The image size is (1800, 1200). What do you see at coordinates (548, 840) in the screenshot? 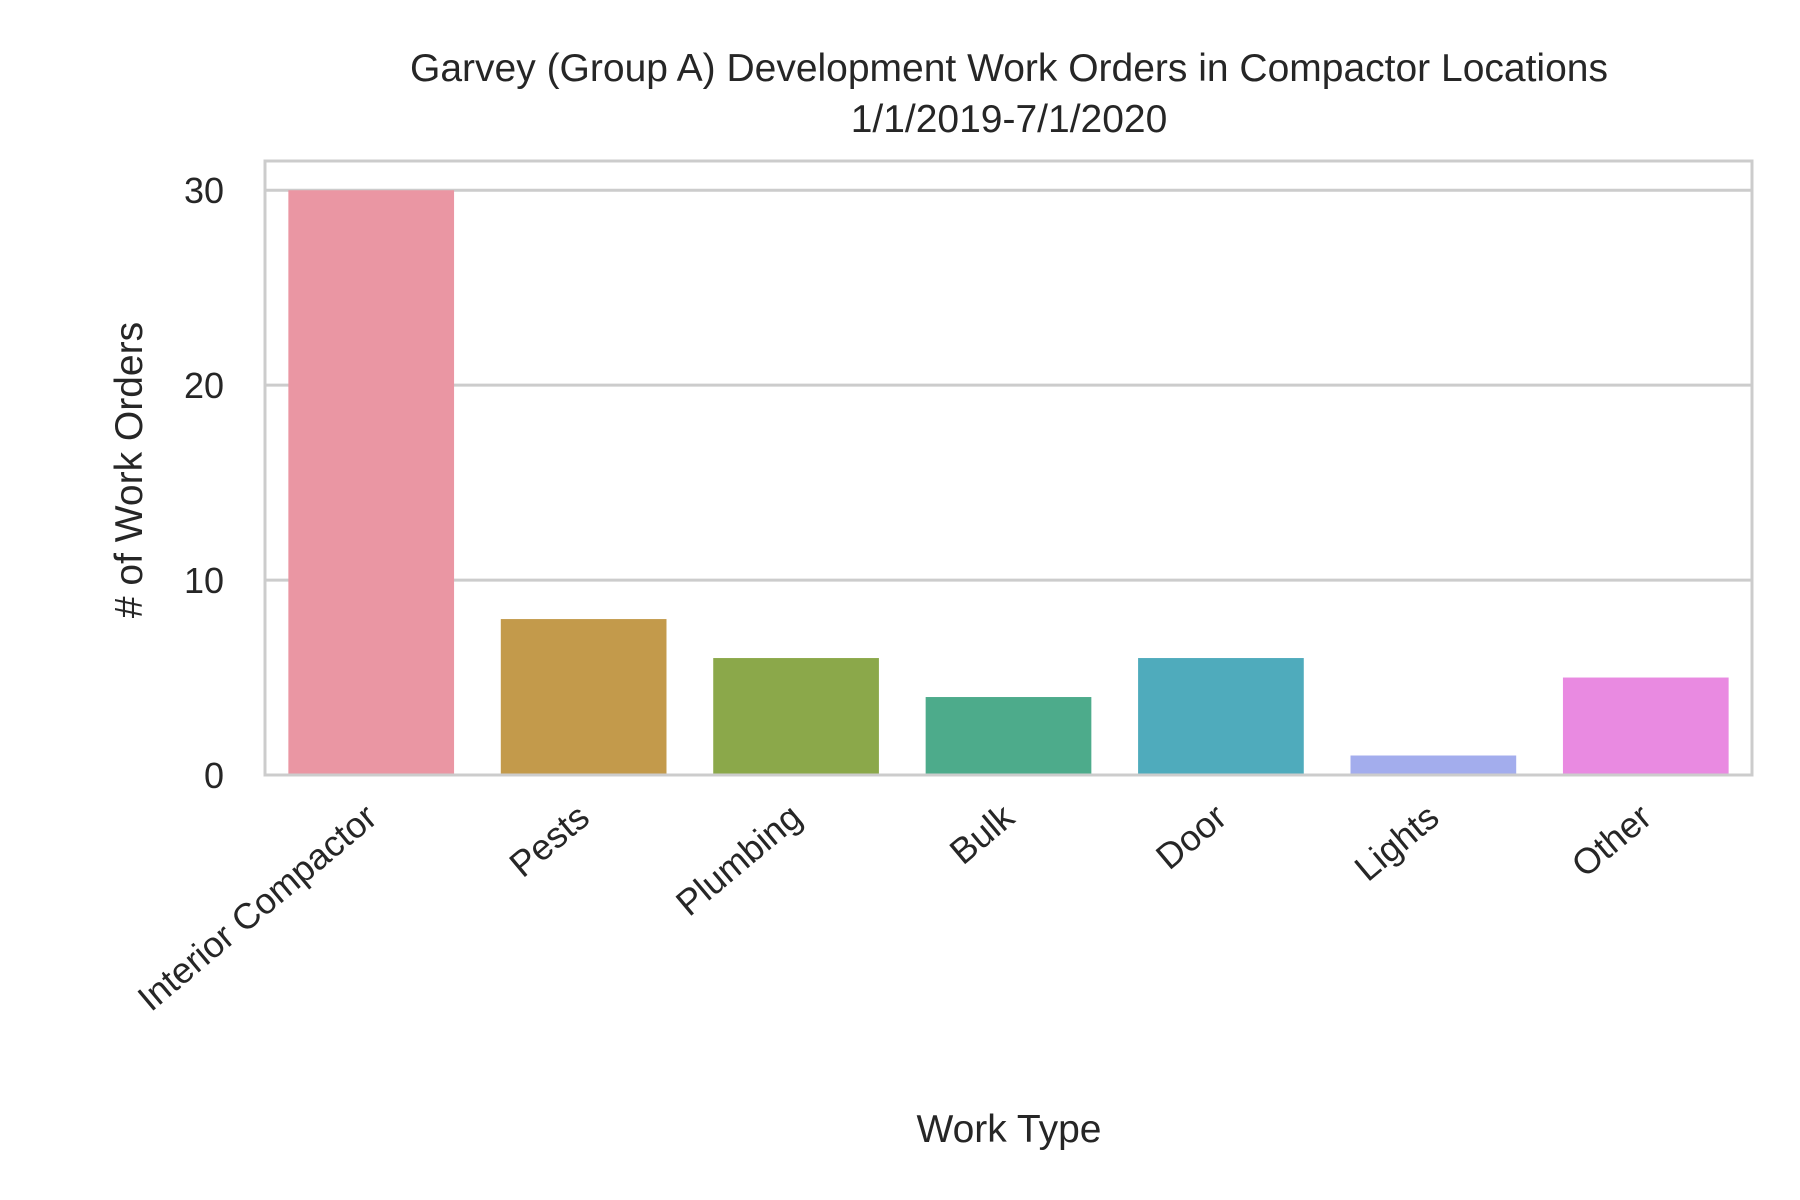
I see `x-tick-label: Pests` at bounding box center [548, 840].